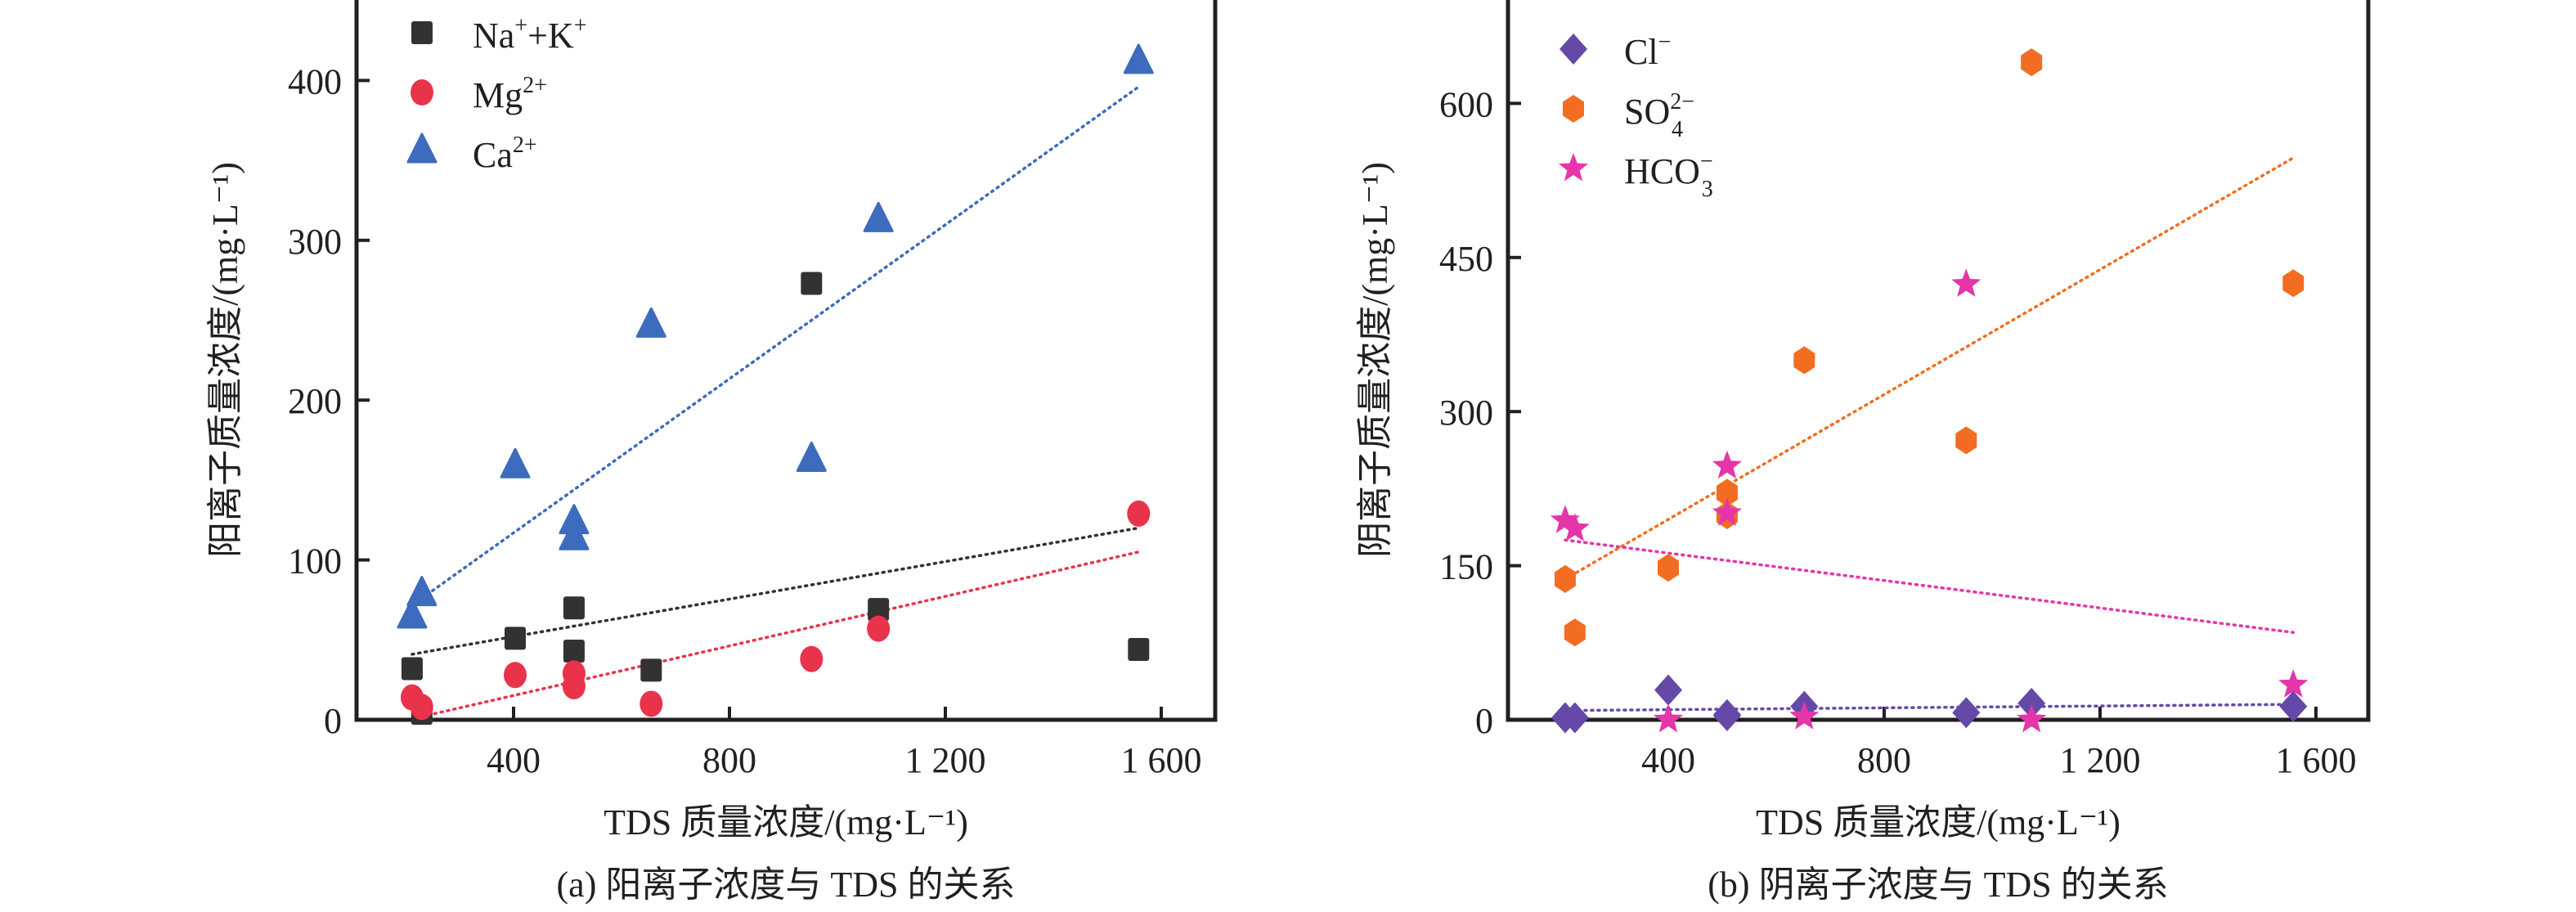 The height and width of the screenshot is (912, 2576). What do you see at coordinates (315, 401) in the screenshot?
I see `y-tick-label: 200` at bounding box center [315, 401].